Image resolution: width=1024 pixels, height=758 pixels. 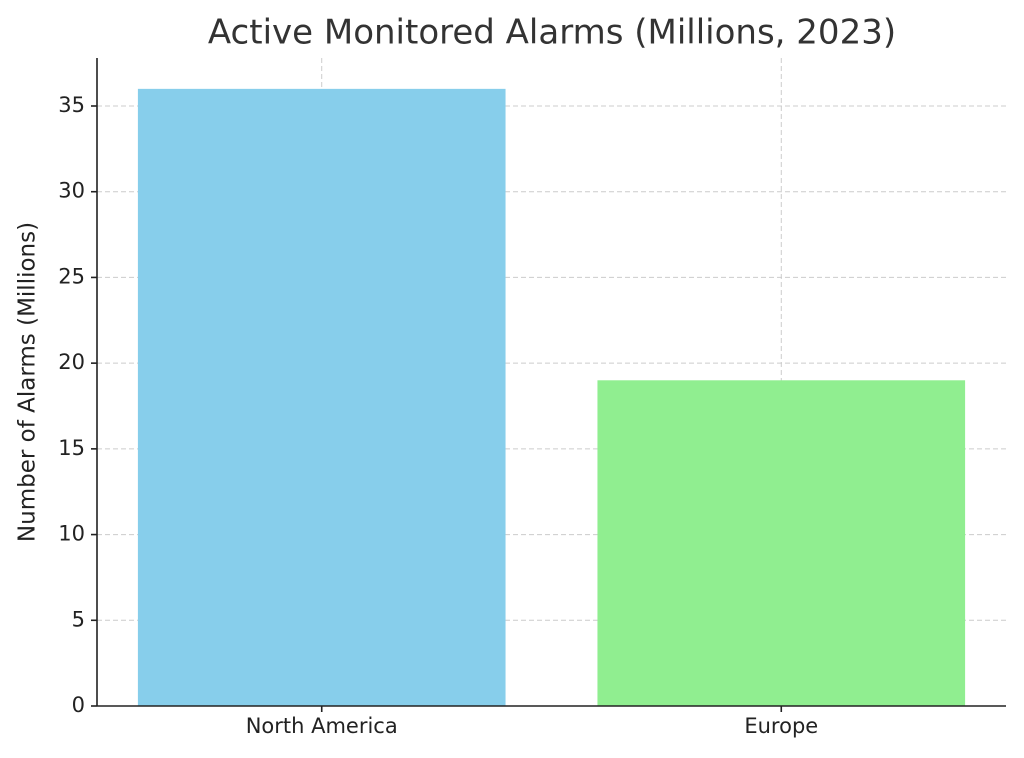 I want to click on y-tick-label: 25, so click(x=71, y=276).